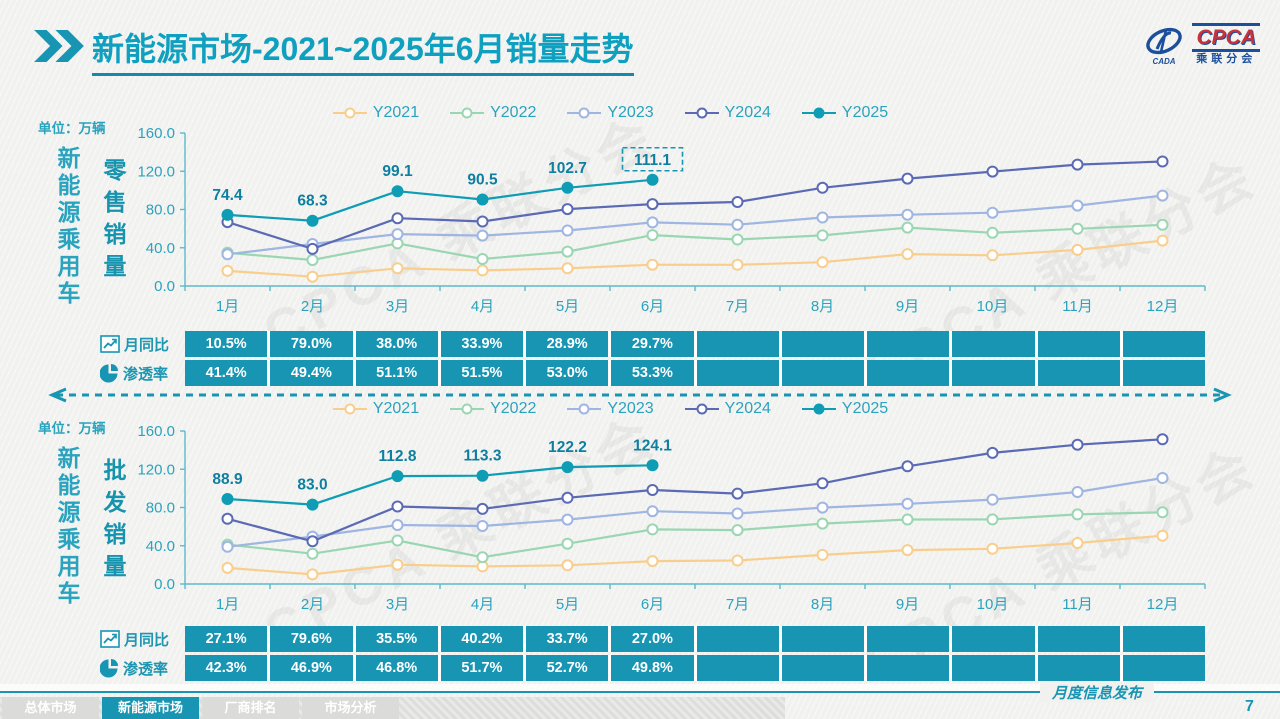 The image size is (1280, 719). Describe the element at coordinates (67, 527) in the screenshot. I see `group-label-wholesale: 新能源乘用车` at that location.